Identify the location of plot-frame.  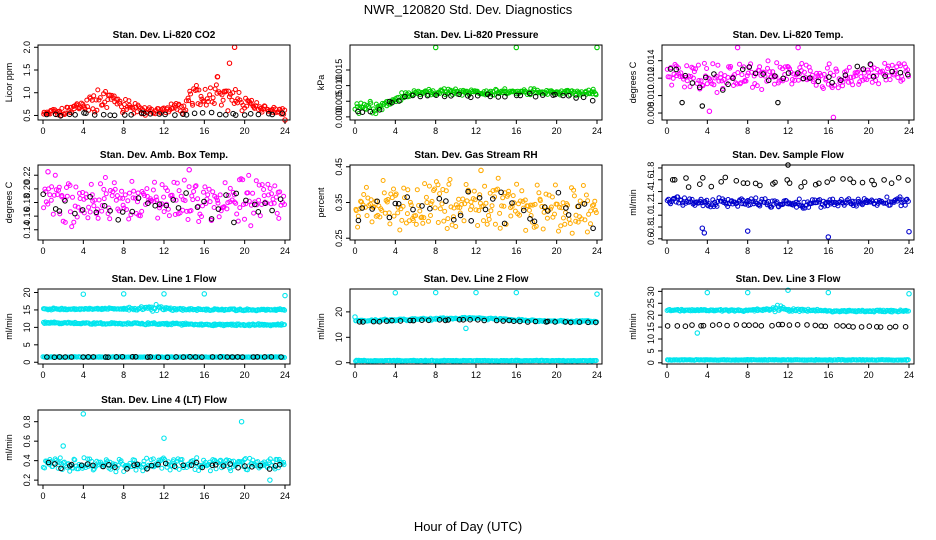
(164, 447).